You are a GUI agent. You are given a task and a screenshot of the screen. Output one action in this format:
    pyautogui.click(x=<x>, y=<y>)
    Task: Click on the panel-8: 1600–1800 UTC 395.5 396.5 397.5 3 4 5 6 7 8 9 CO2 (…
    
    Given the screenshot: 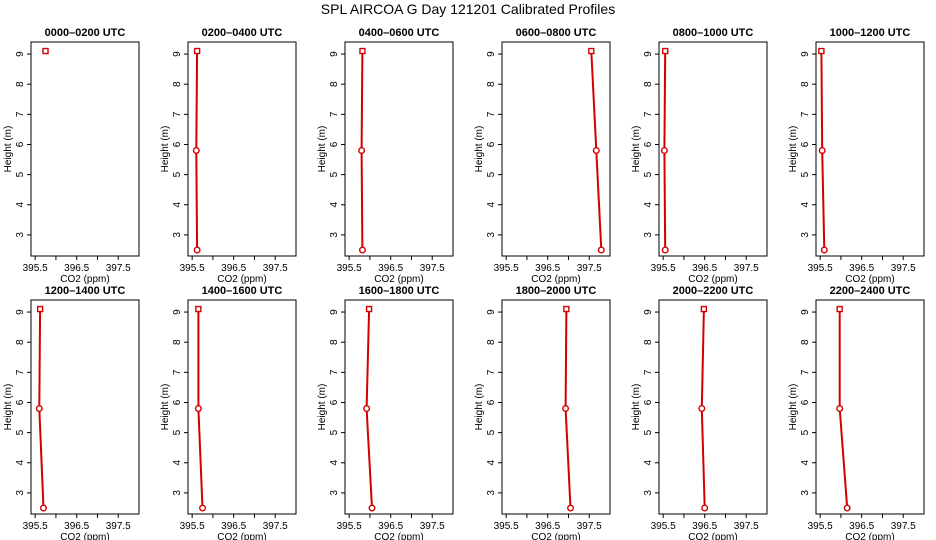 What is the action you would take?
    pyautogui.click(x=385, y=412)
    